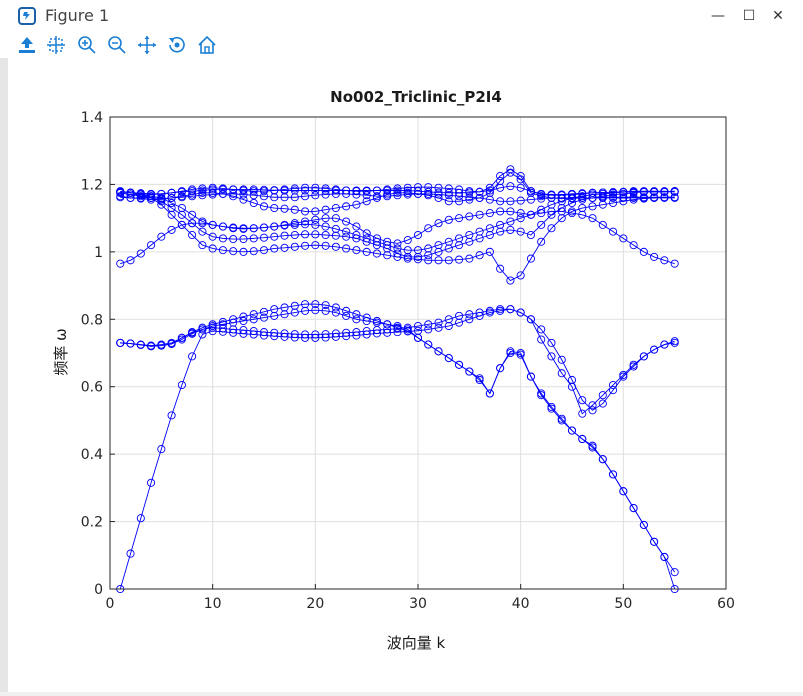 The image size is (803, 696). Describe the element at coordinates (416, 643) in the screenshot. I see `x-axis-label: 波向量 k` at that location.